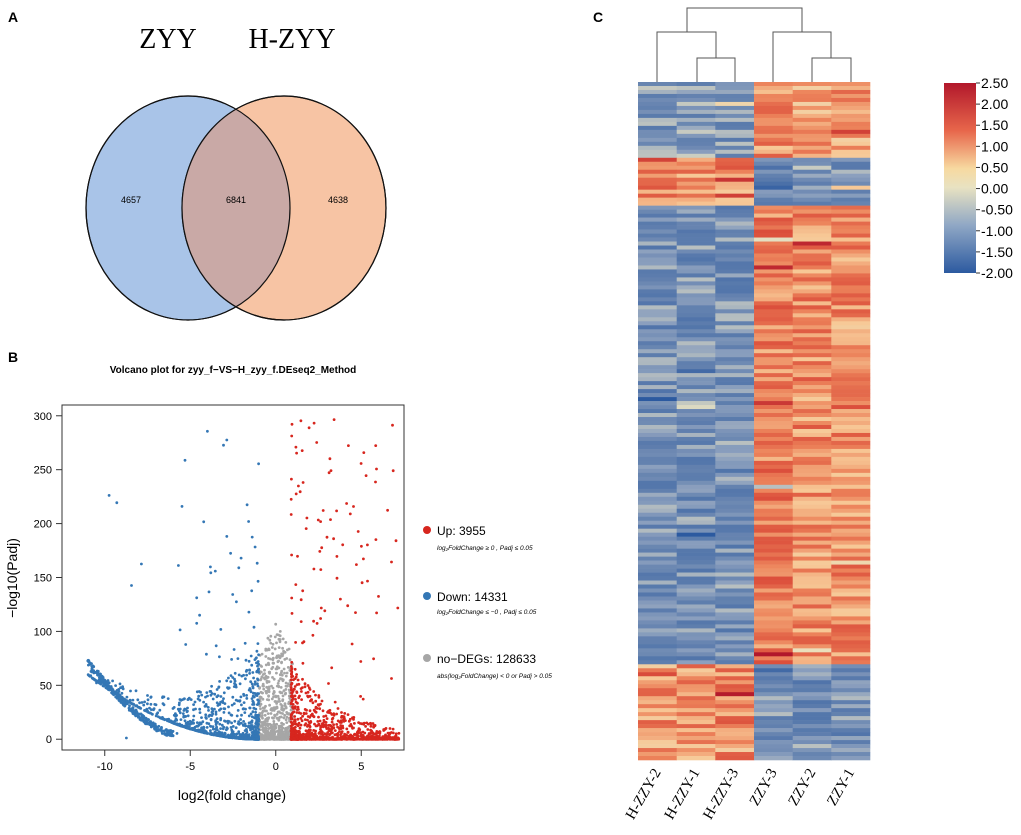 The image size is (1021, 835). What do you see at coordinates (131, 200) in the screenshot?
I see `venn-count-left: 4657` at bounding box center [131, 200].